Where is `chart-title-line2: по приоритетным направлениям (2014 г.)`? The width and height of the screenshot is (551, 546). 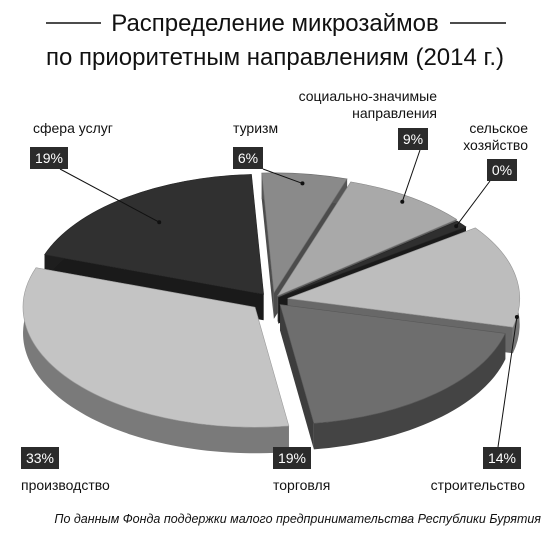
chart-title-line2: по приоритетным направлениям (2014 г.) is located at coordinates (275, 57).